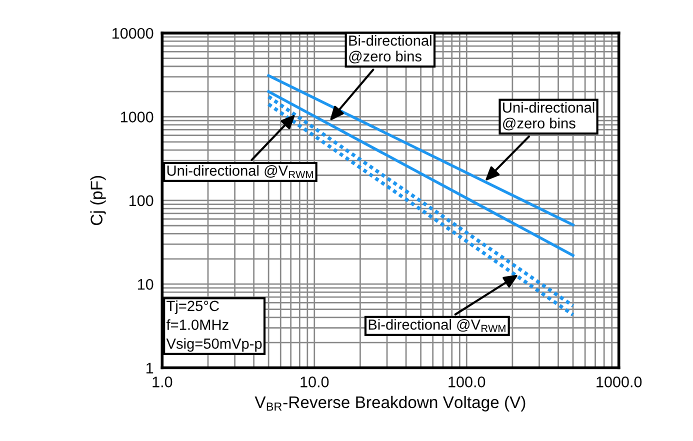 Image resolution: width=693 pixels, height=441 pixels. I want to click on y-tick-label: 1, so click(150, 368).